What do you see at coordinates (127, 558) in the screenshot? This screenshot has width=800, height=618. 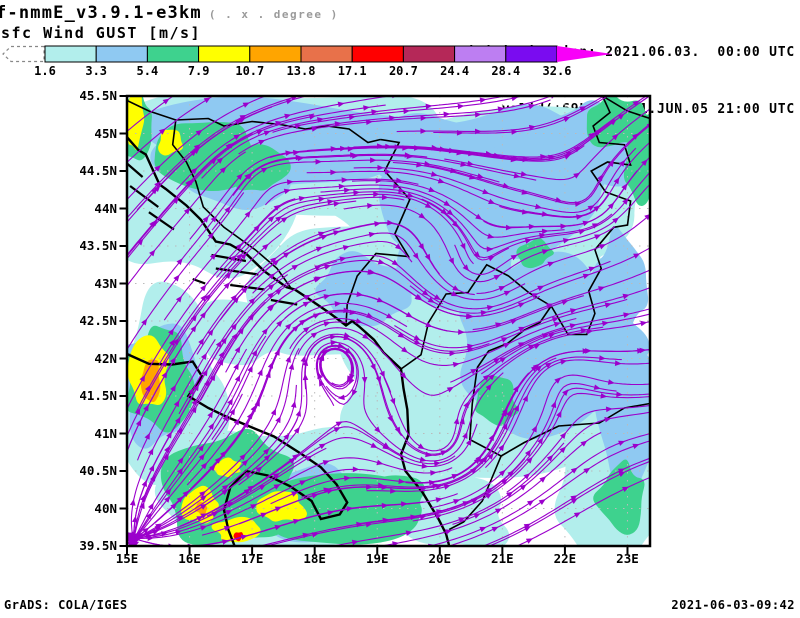 I see `lon-tick-label: 15E` at bounding box center [127, 558].